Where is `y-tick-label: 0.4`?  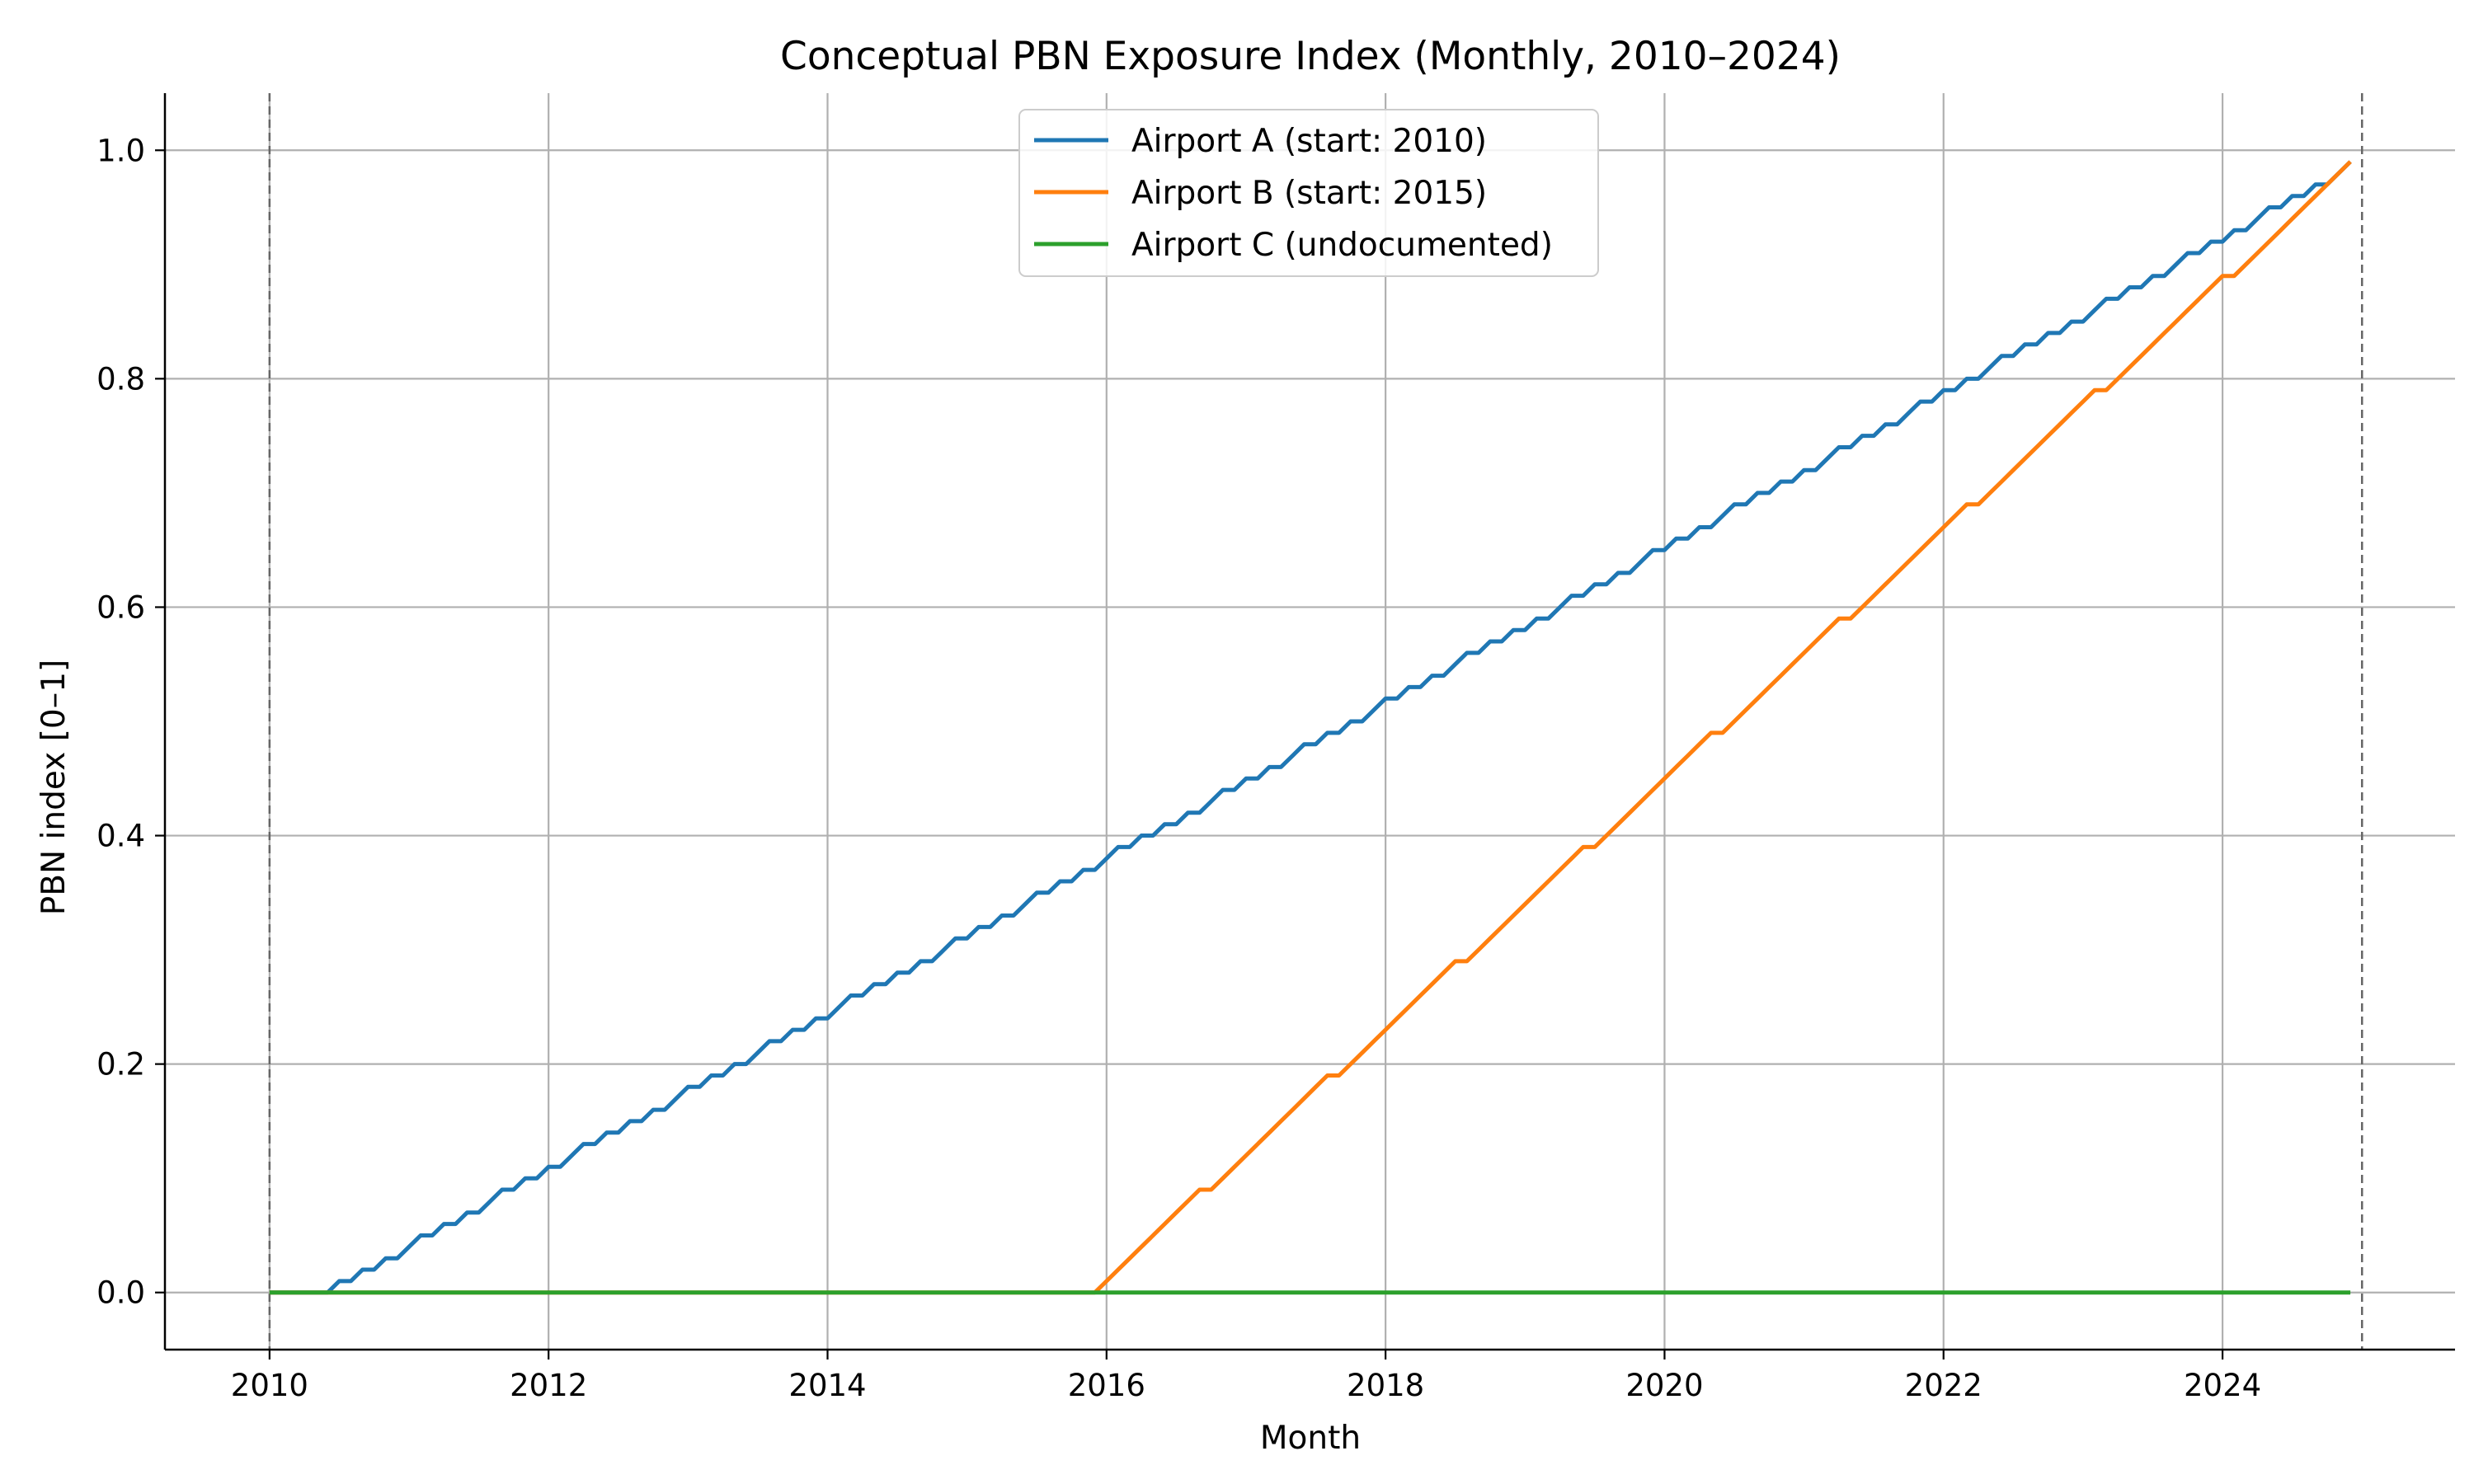
y-tick-label: 0.4 is located at coordinates (120, 836).